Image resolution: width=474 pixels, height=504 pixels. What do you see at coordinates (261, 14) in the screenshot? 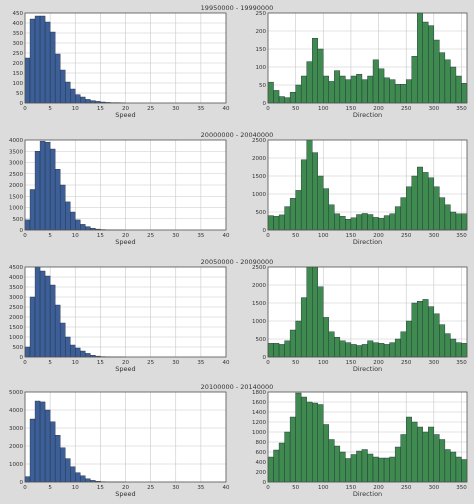
I see `chart-1-direction-ytick-label-5: 250` at bounding box center [261, 14].